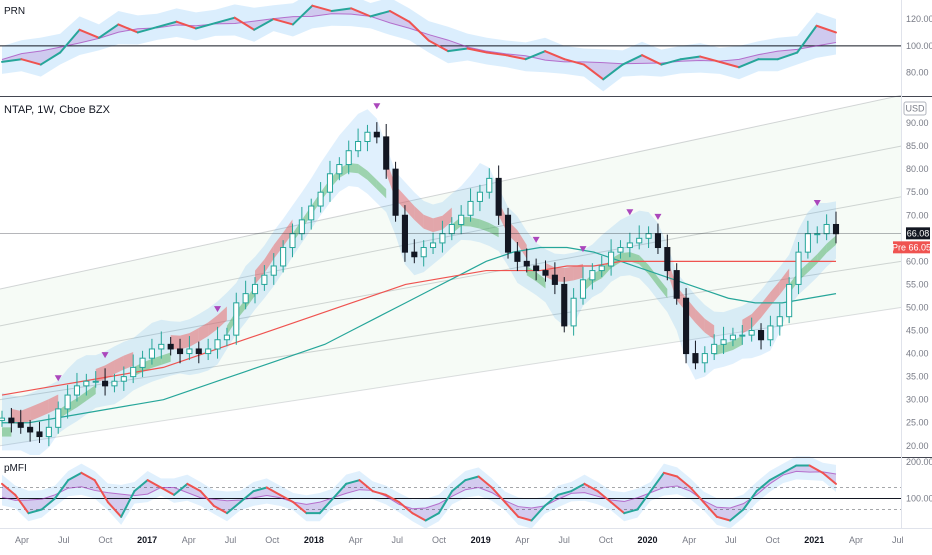  What do you see at coordinates (466, 492) in the screenshot?
I see `pmf-pane: 200.00 100.00` at bounding box center [466, 492].